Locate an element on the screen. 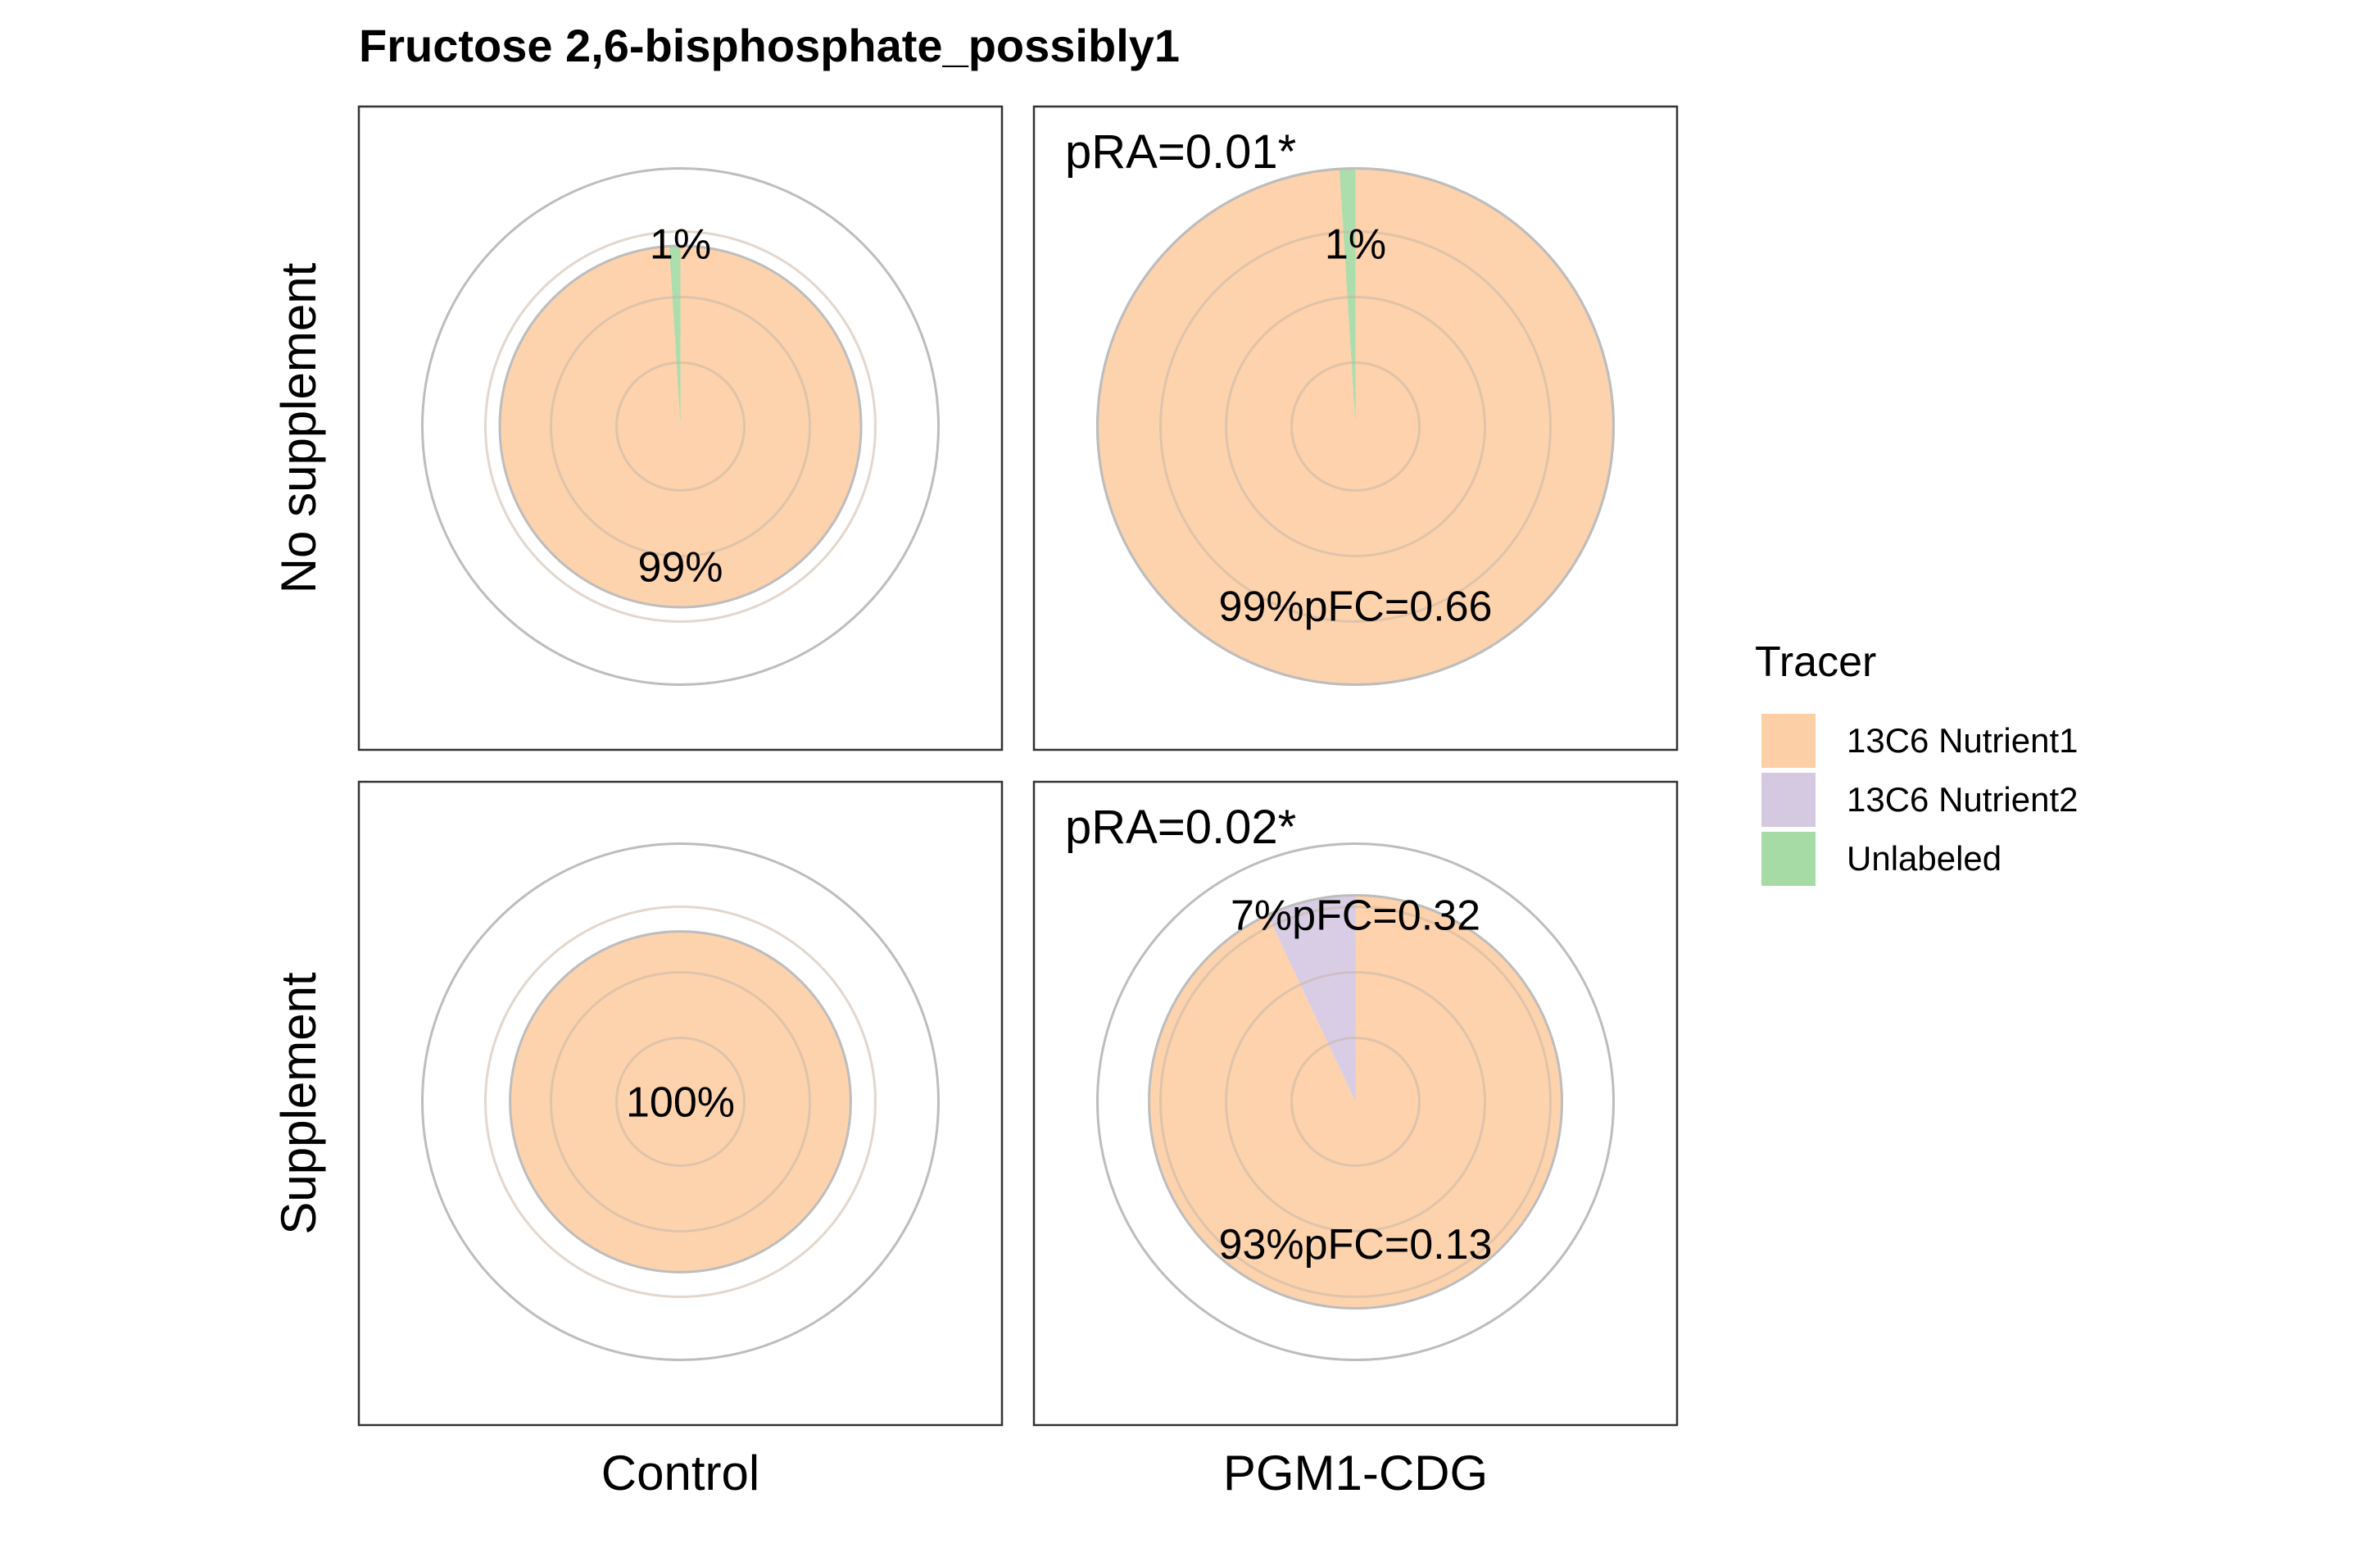 The width and height of the screenshot is (2380, 1548). slice-unlabeled is located at coordinates (675, 337).